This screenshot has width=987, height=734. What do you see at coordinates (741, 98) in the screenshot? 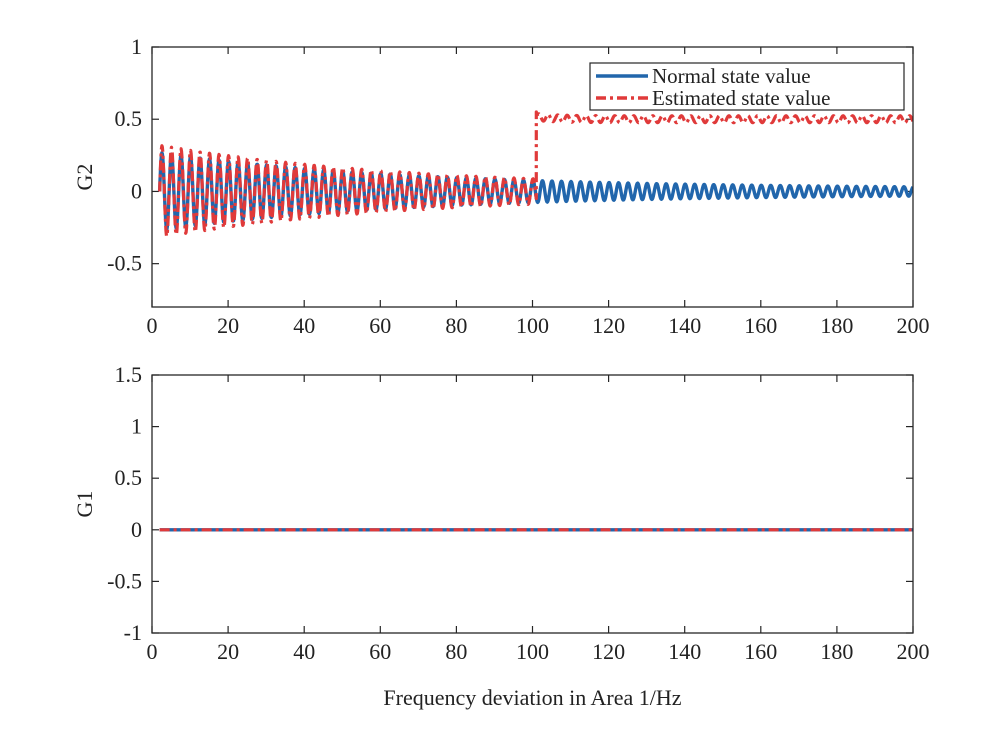
I see `legend-label-estimated: Estimated state value` at bounding box center [741, 98].